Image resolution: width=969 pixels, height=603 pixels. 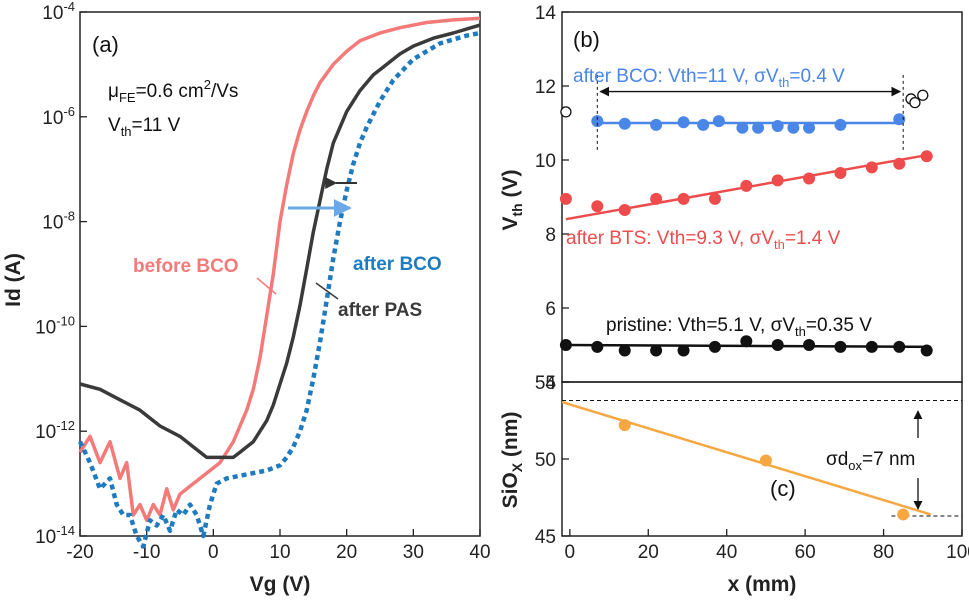 I want to click on y-tick-label: 4, so click(x=550, y=383).